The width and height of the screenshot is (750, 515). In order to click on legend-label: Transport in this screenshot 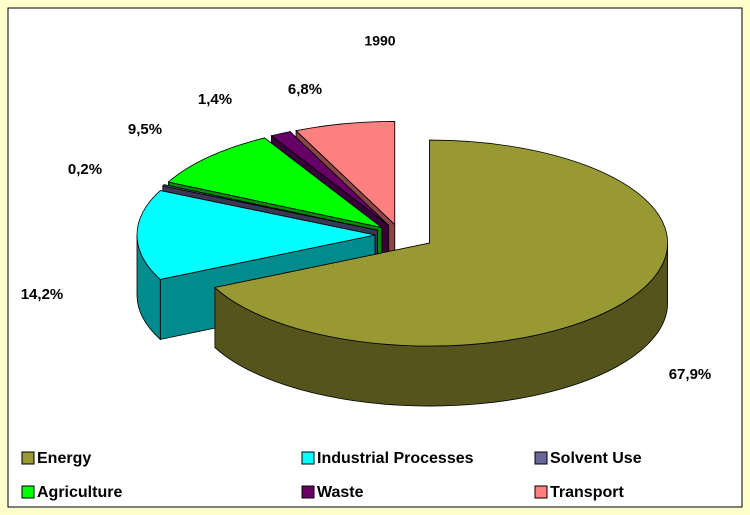, I will do `click(587, 492)`.